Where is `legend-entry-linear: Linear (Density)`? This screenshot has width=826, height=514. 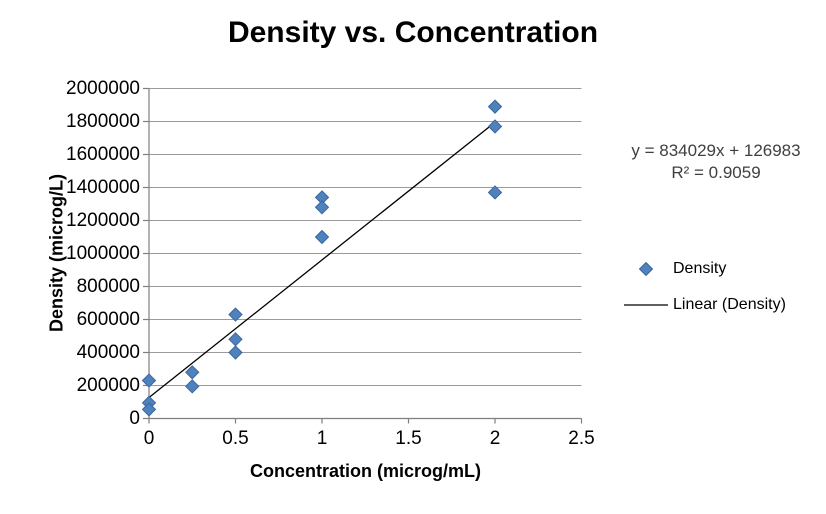
legend-entry-linear: Linear (Density) is located at coordinates (705, 305).